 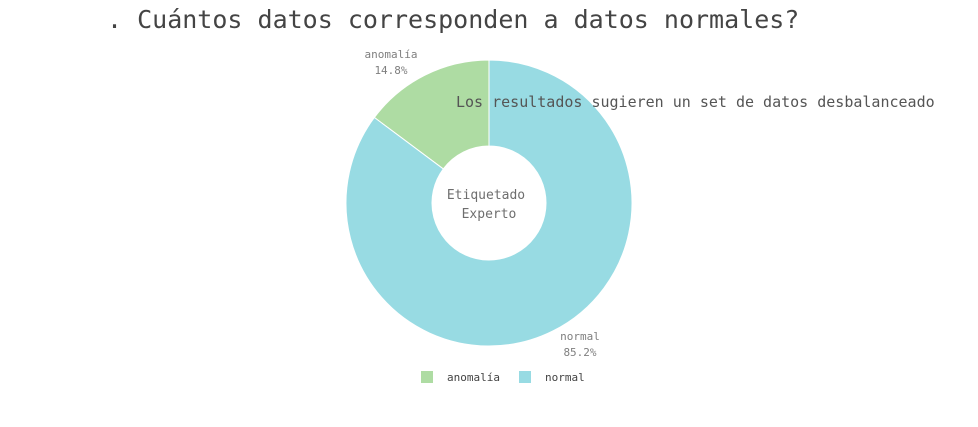 What do you see at coordinates (503, 377) in the screenshot?
I see `legend: anomalía normal` at bounding box center [503, 377].